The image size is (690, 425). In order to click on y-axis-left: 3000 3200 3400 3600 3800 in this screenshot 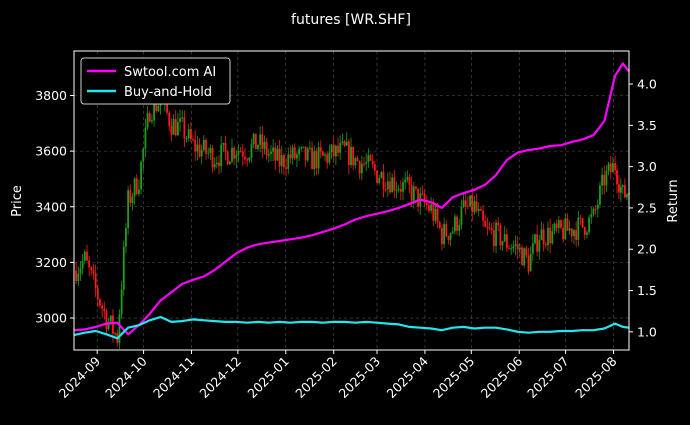, I will do `click(54, 207)`.